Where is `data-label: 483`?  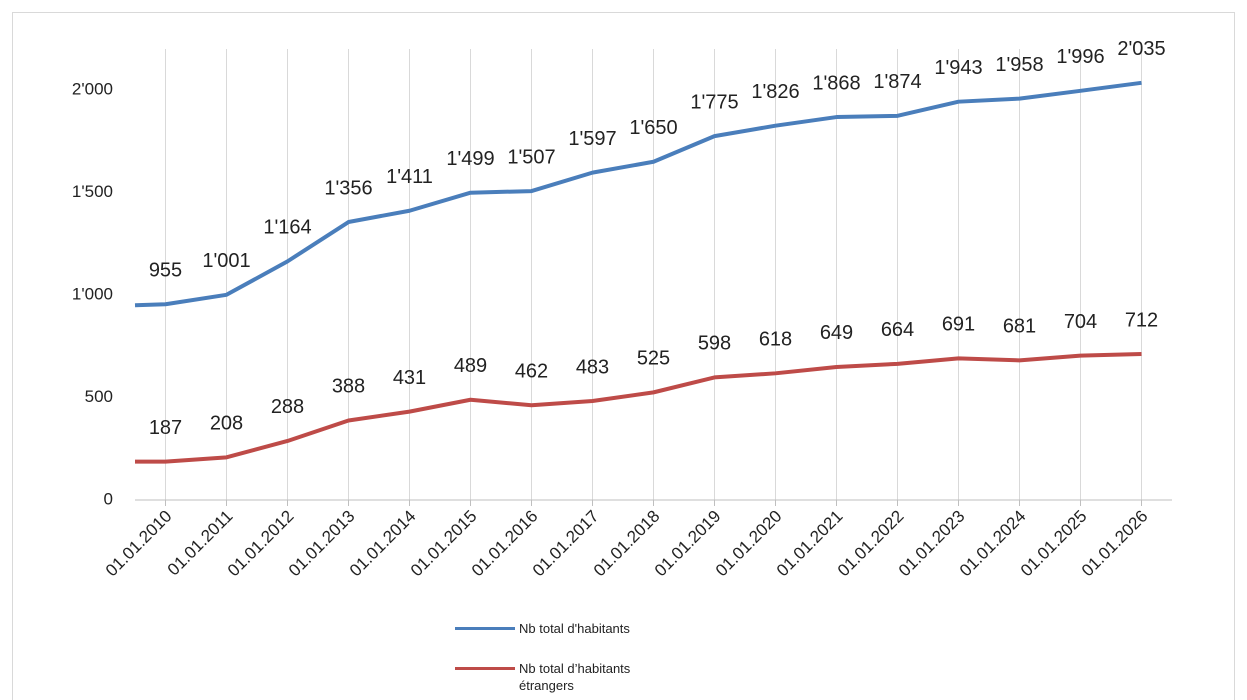
data-label: 483 is located at coordinates (592, 367).